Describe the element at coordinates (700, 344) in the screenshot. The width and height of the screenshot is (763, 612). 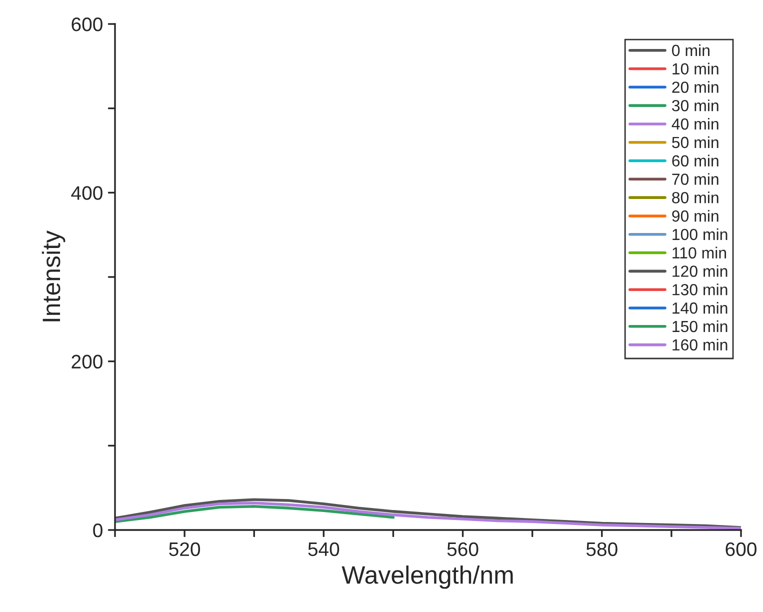
I see `legend-label: 160 min` at that location.